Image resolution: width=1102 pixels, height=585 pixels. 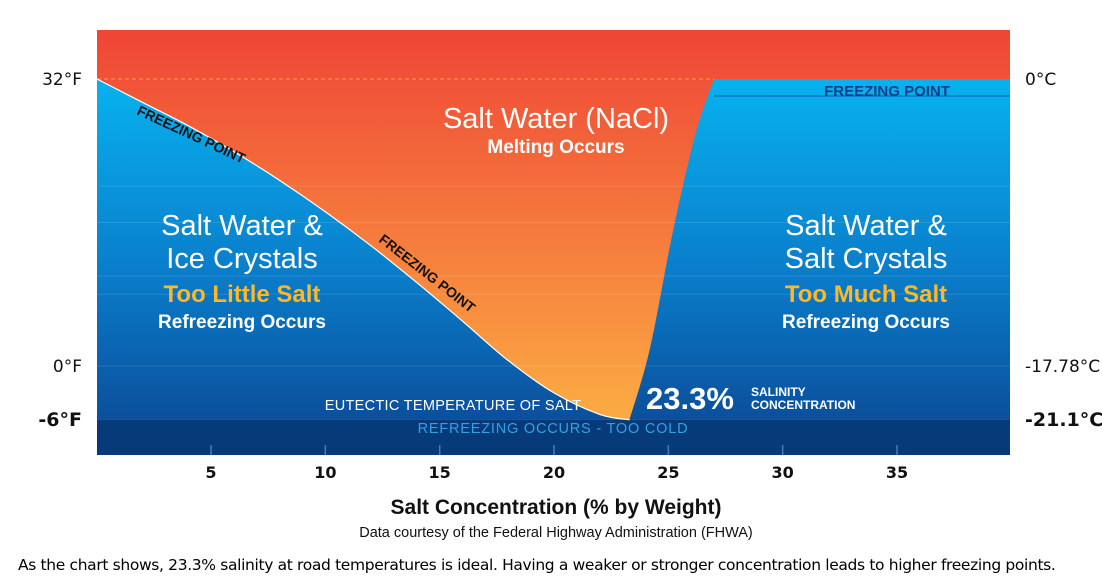 What do you see at coordinates (897, 472) in the screenshot?
I see `x-tick-label: 35` at bounding box center [897, 472].